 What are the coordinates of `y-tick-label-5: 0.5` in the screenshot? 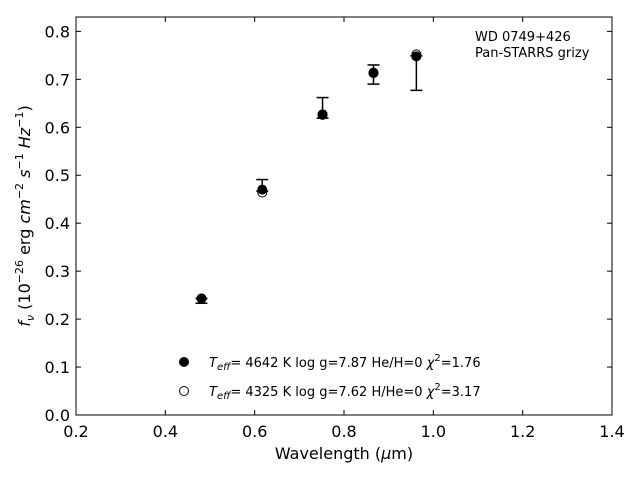 It's located at (57, 175).